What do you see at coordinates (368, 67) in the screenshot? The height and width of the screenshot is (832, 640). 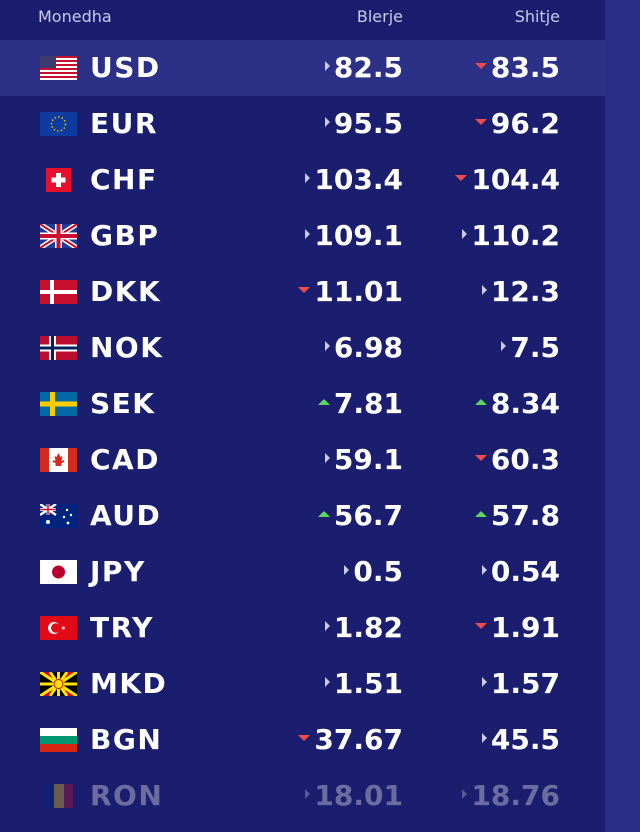 I see `buy-value: 82.5` at bounding box center [368, 67].